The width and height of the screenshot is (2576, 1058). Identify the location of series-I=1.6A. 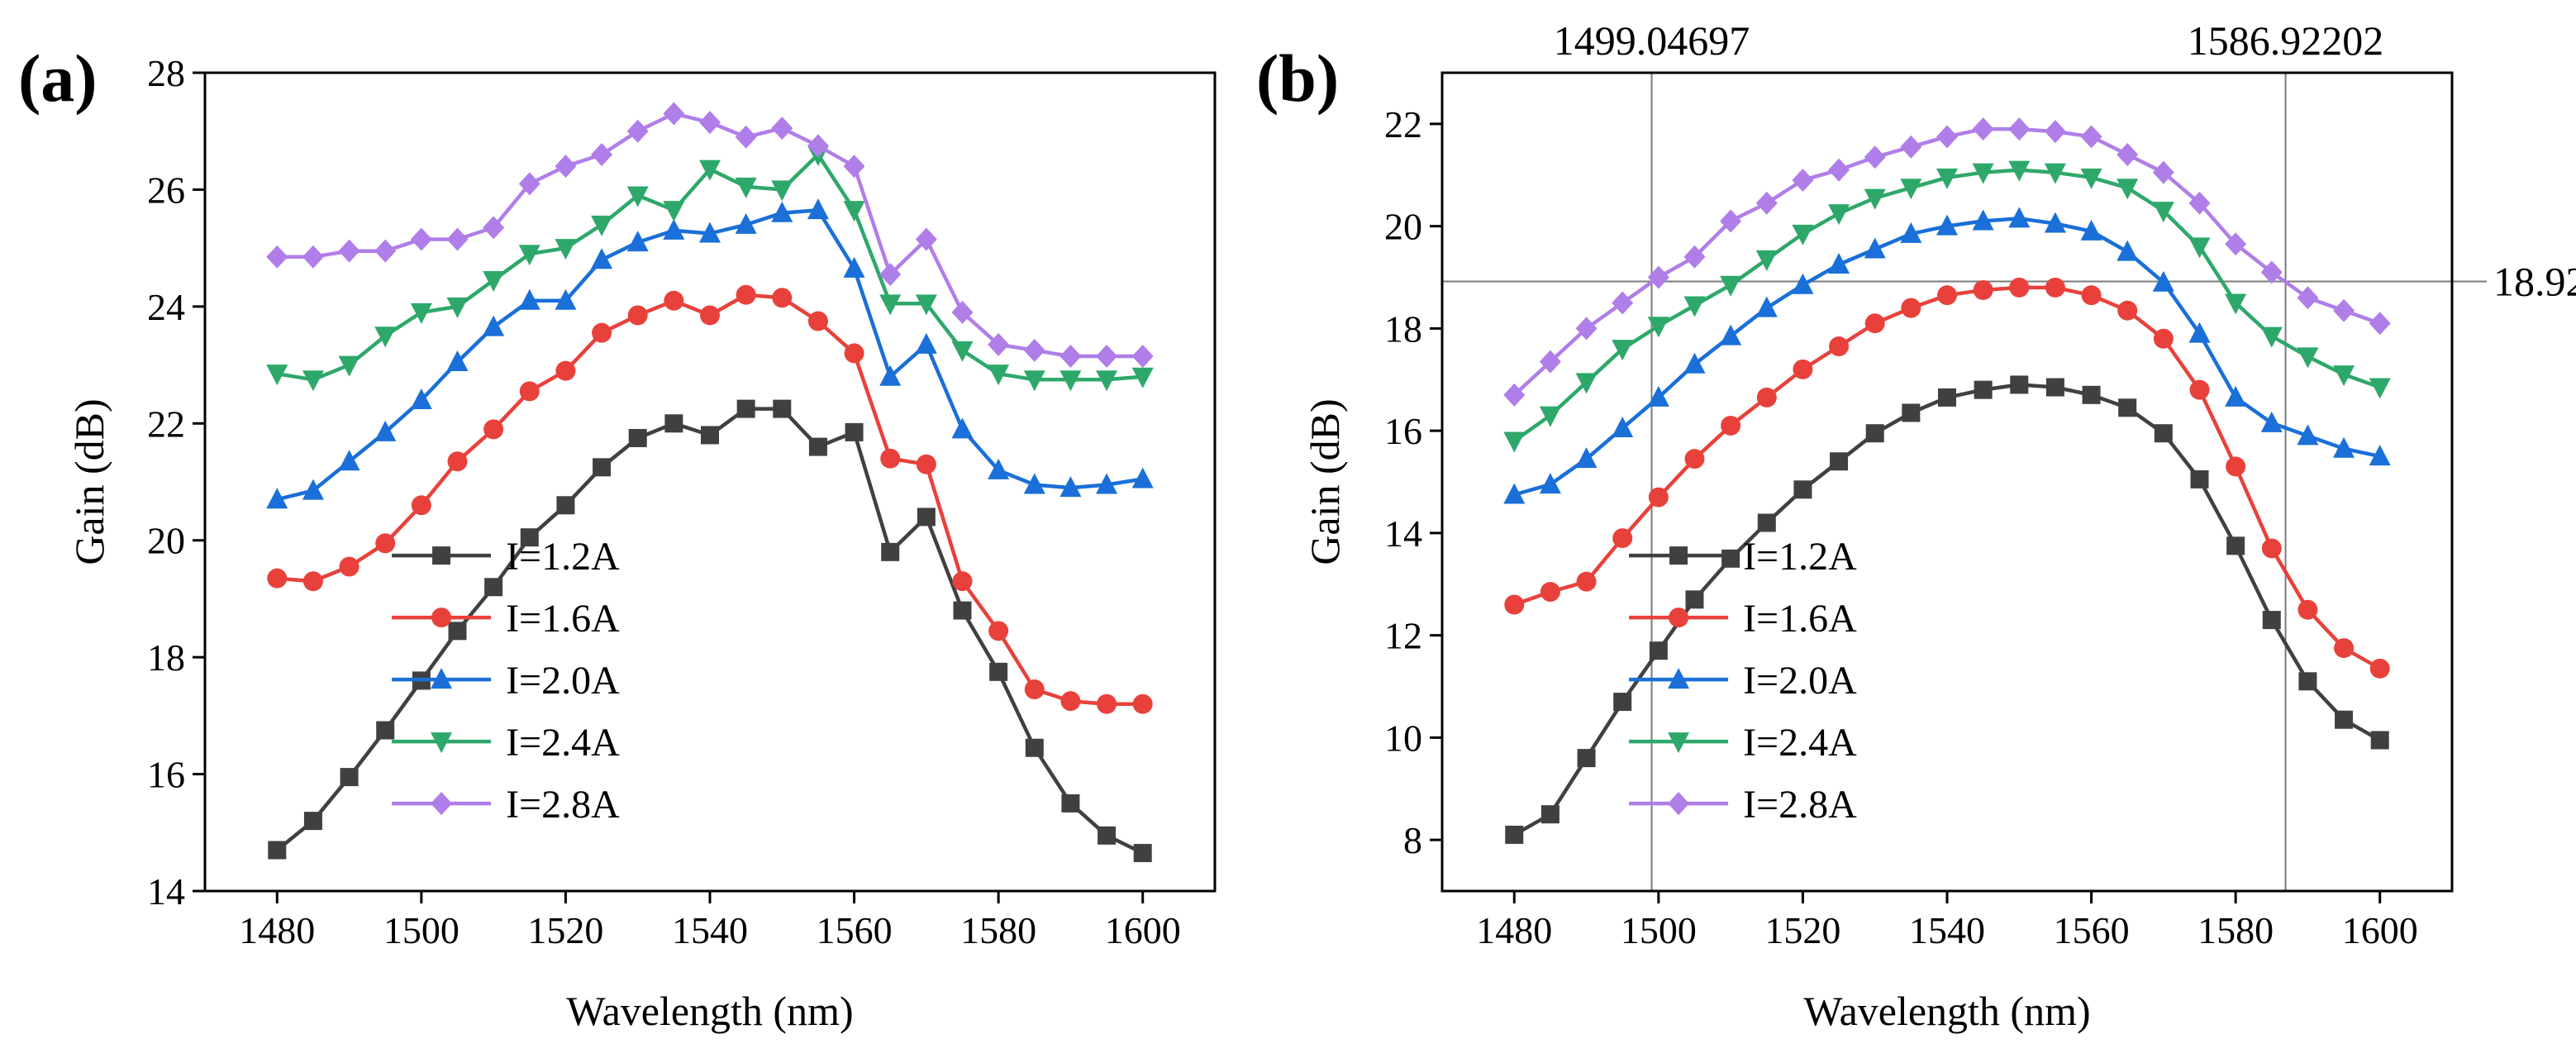
(710, 499).